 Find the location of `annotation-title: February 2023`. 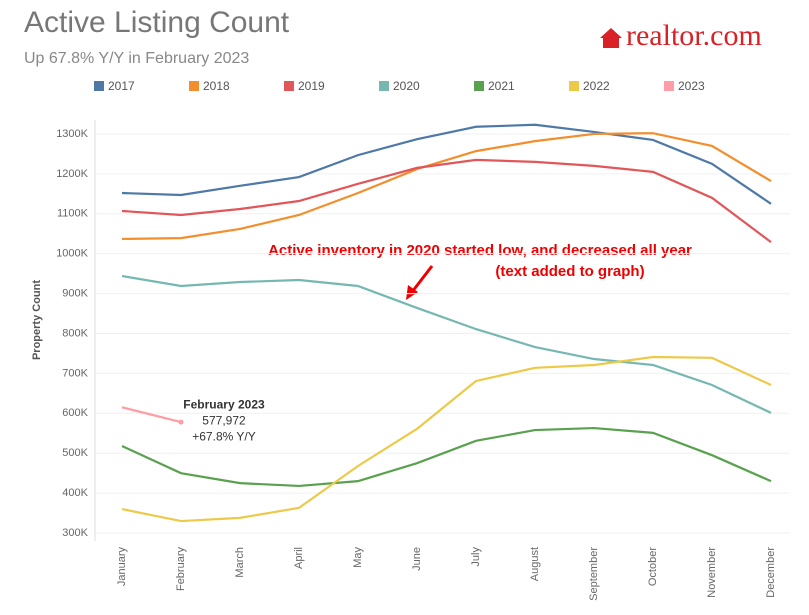

annotation-title: February 2023 is located at coordinates (224, 404).